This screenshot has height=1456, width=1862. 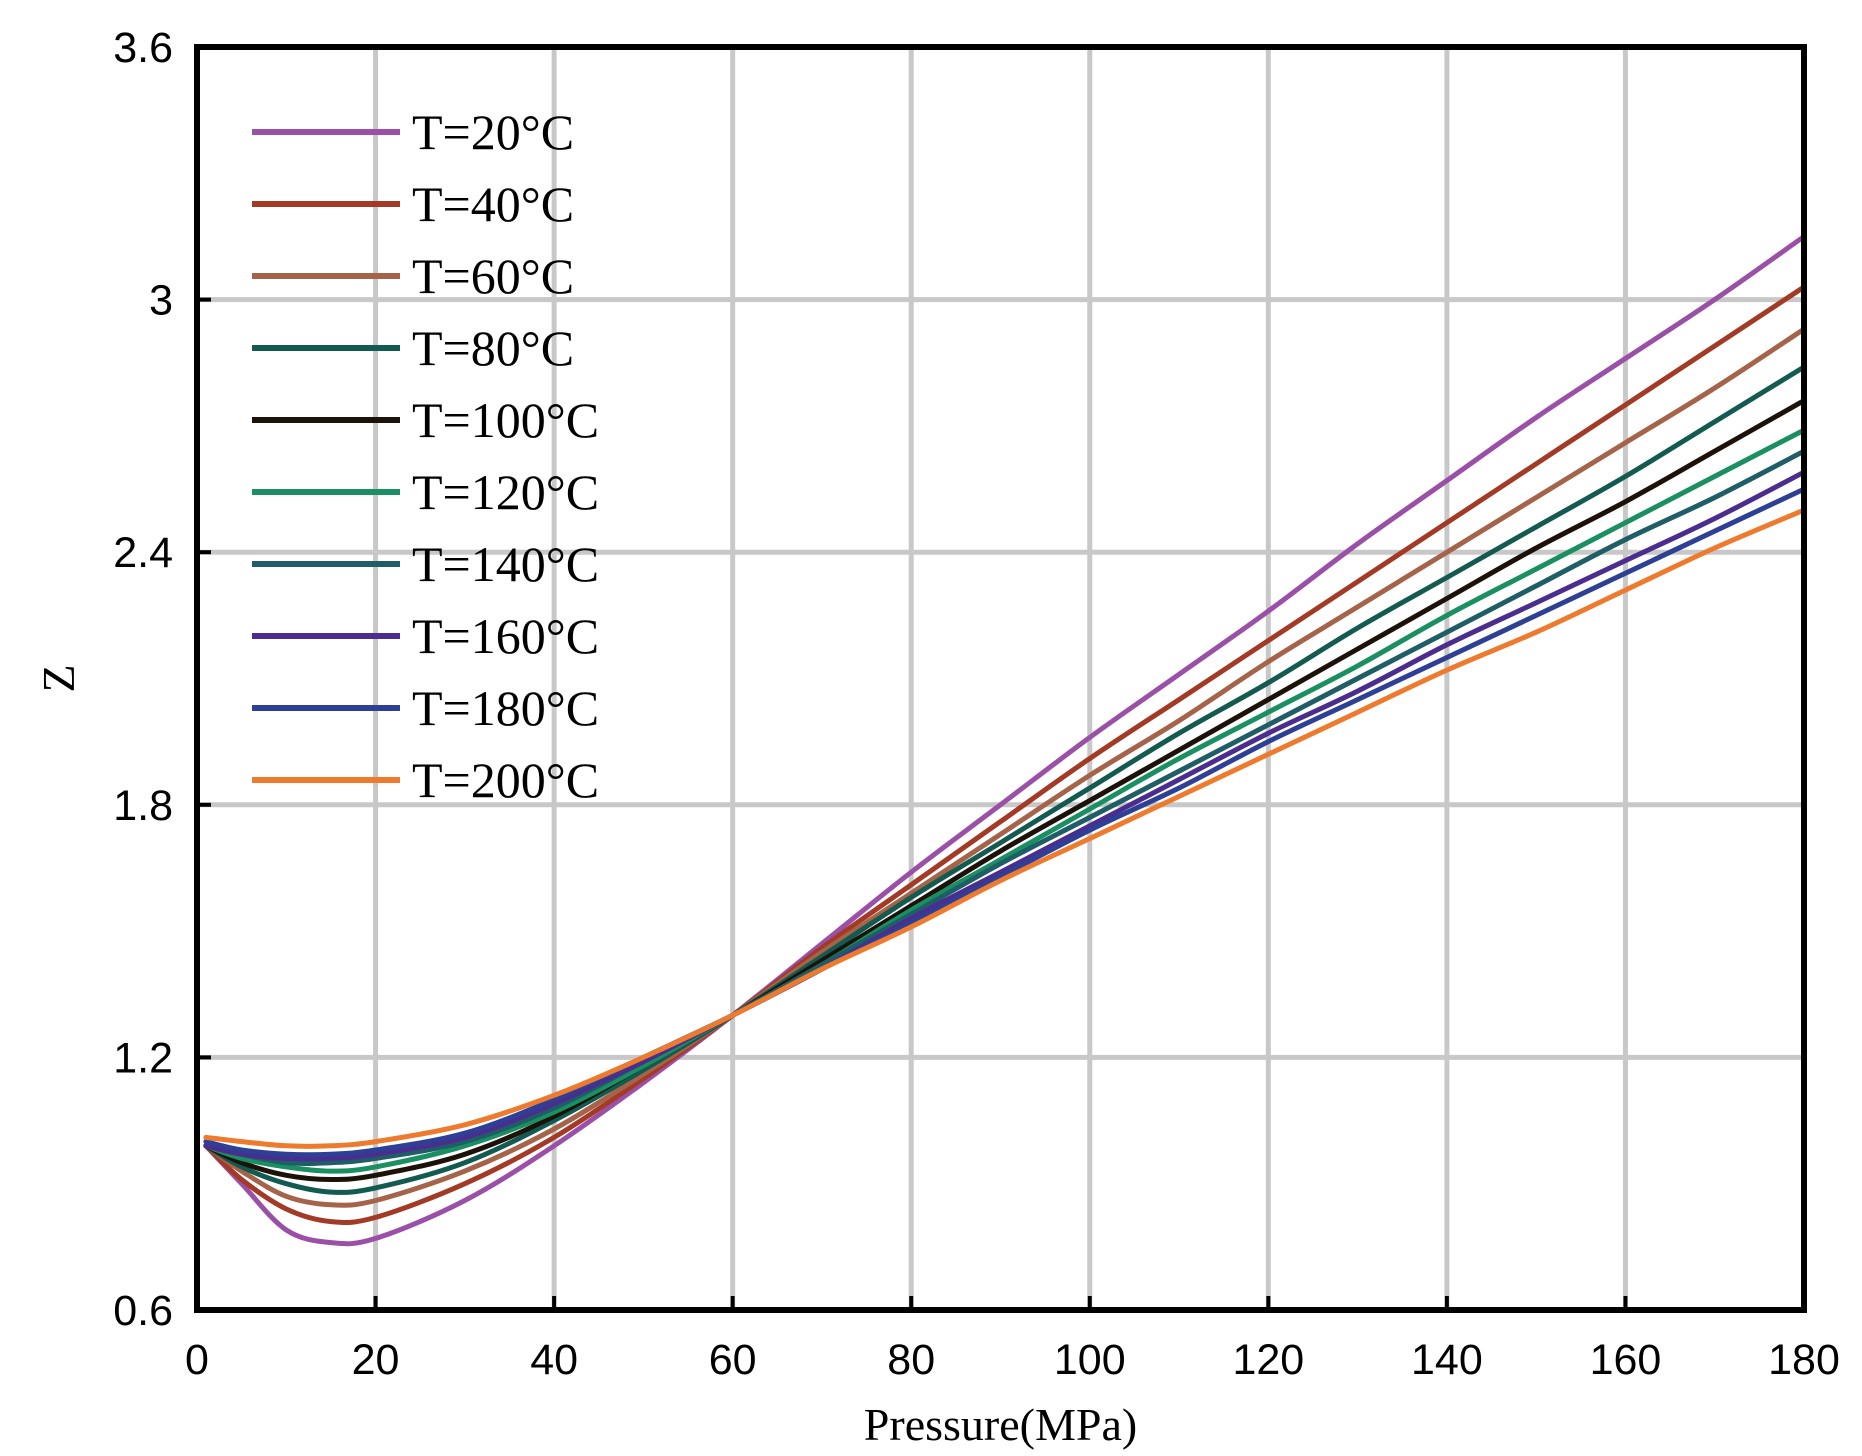 What do you see at coordinates (505, 636) in the screenshot?
I see `legend-label: T=160°C` at bounding box center [505, 636].